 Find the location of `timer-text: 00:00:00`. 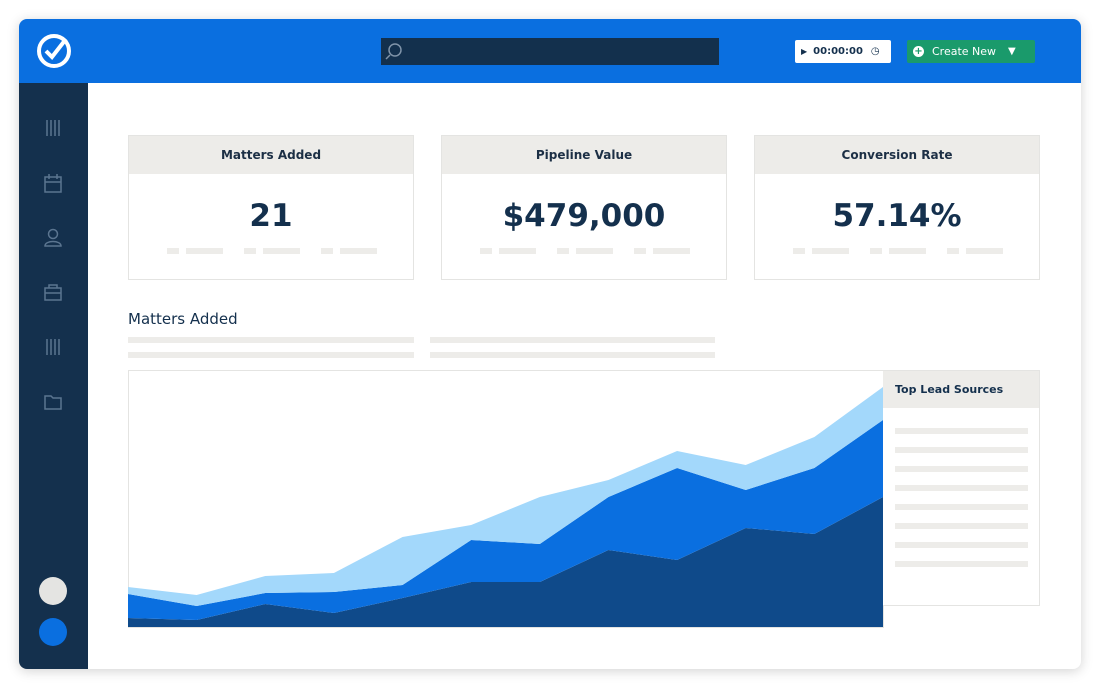

timer-text: 00:00:00 is located at coordinates (838, 51).